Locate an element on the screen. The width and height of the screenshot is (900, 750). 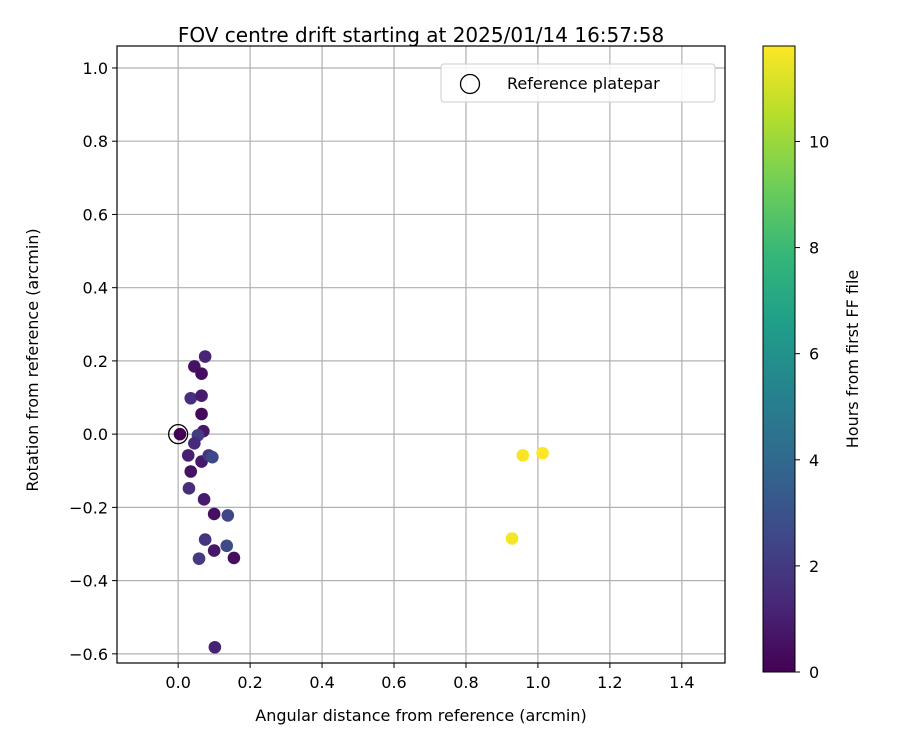
legend-entry-reference: Reference platepar is located at coordinates (583, 83).